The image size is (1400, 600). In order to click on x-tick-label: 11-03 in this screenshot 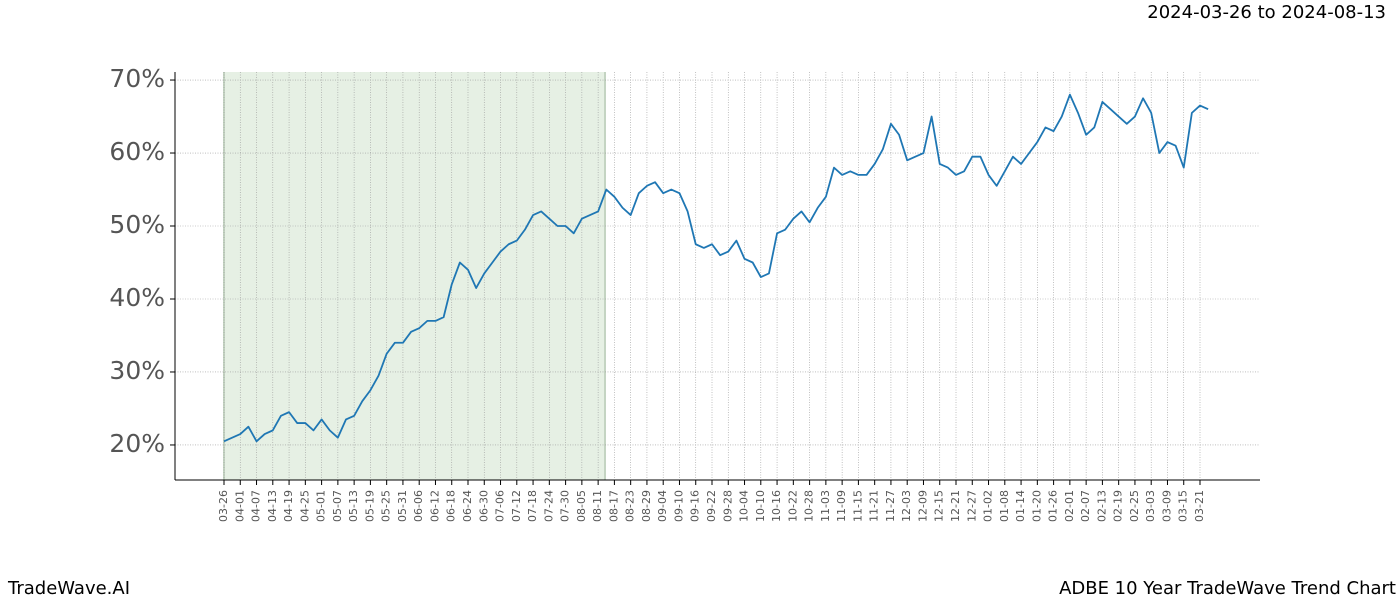, I will do `click(825, 506)`.